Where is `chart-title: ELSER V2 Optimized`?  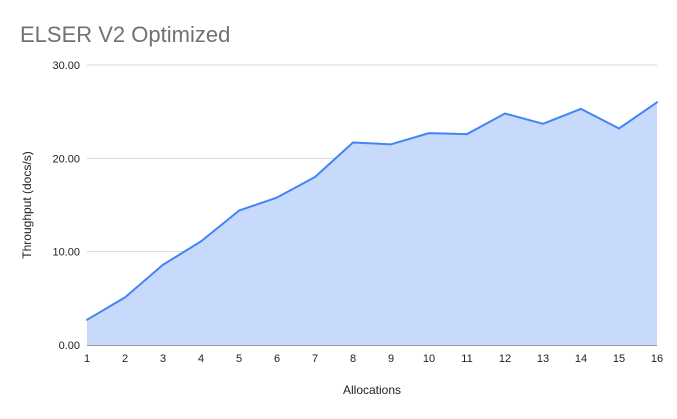
chart-title: ELSER V2 Optimized is located at coordinates (125, 34).